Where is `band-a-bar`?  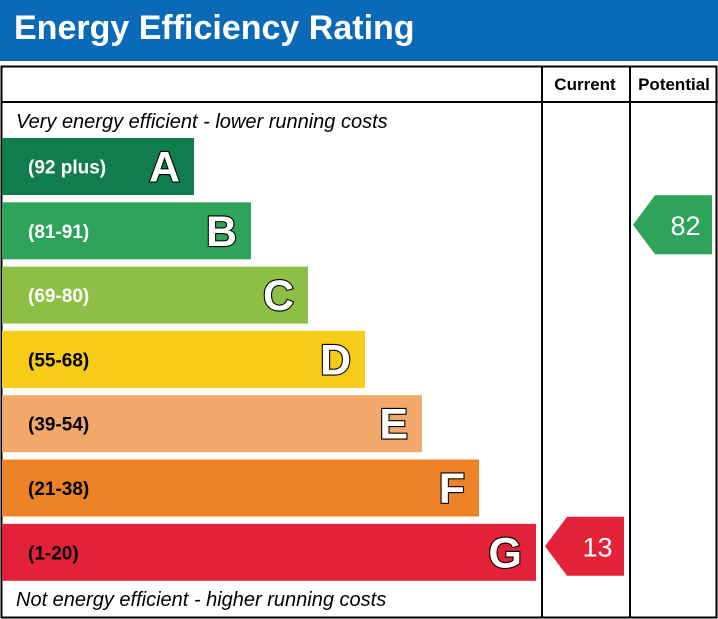
band-a-bar is located at coordinates (98, 166).